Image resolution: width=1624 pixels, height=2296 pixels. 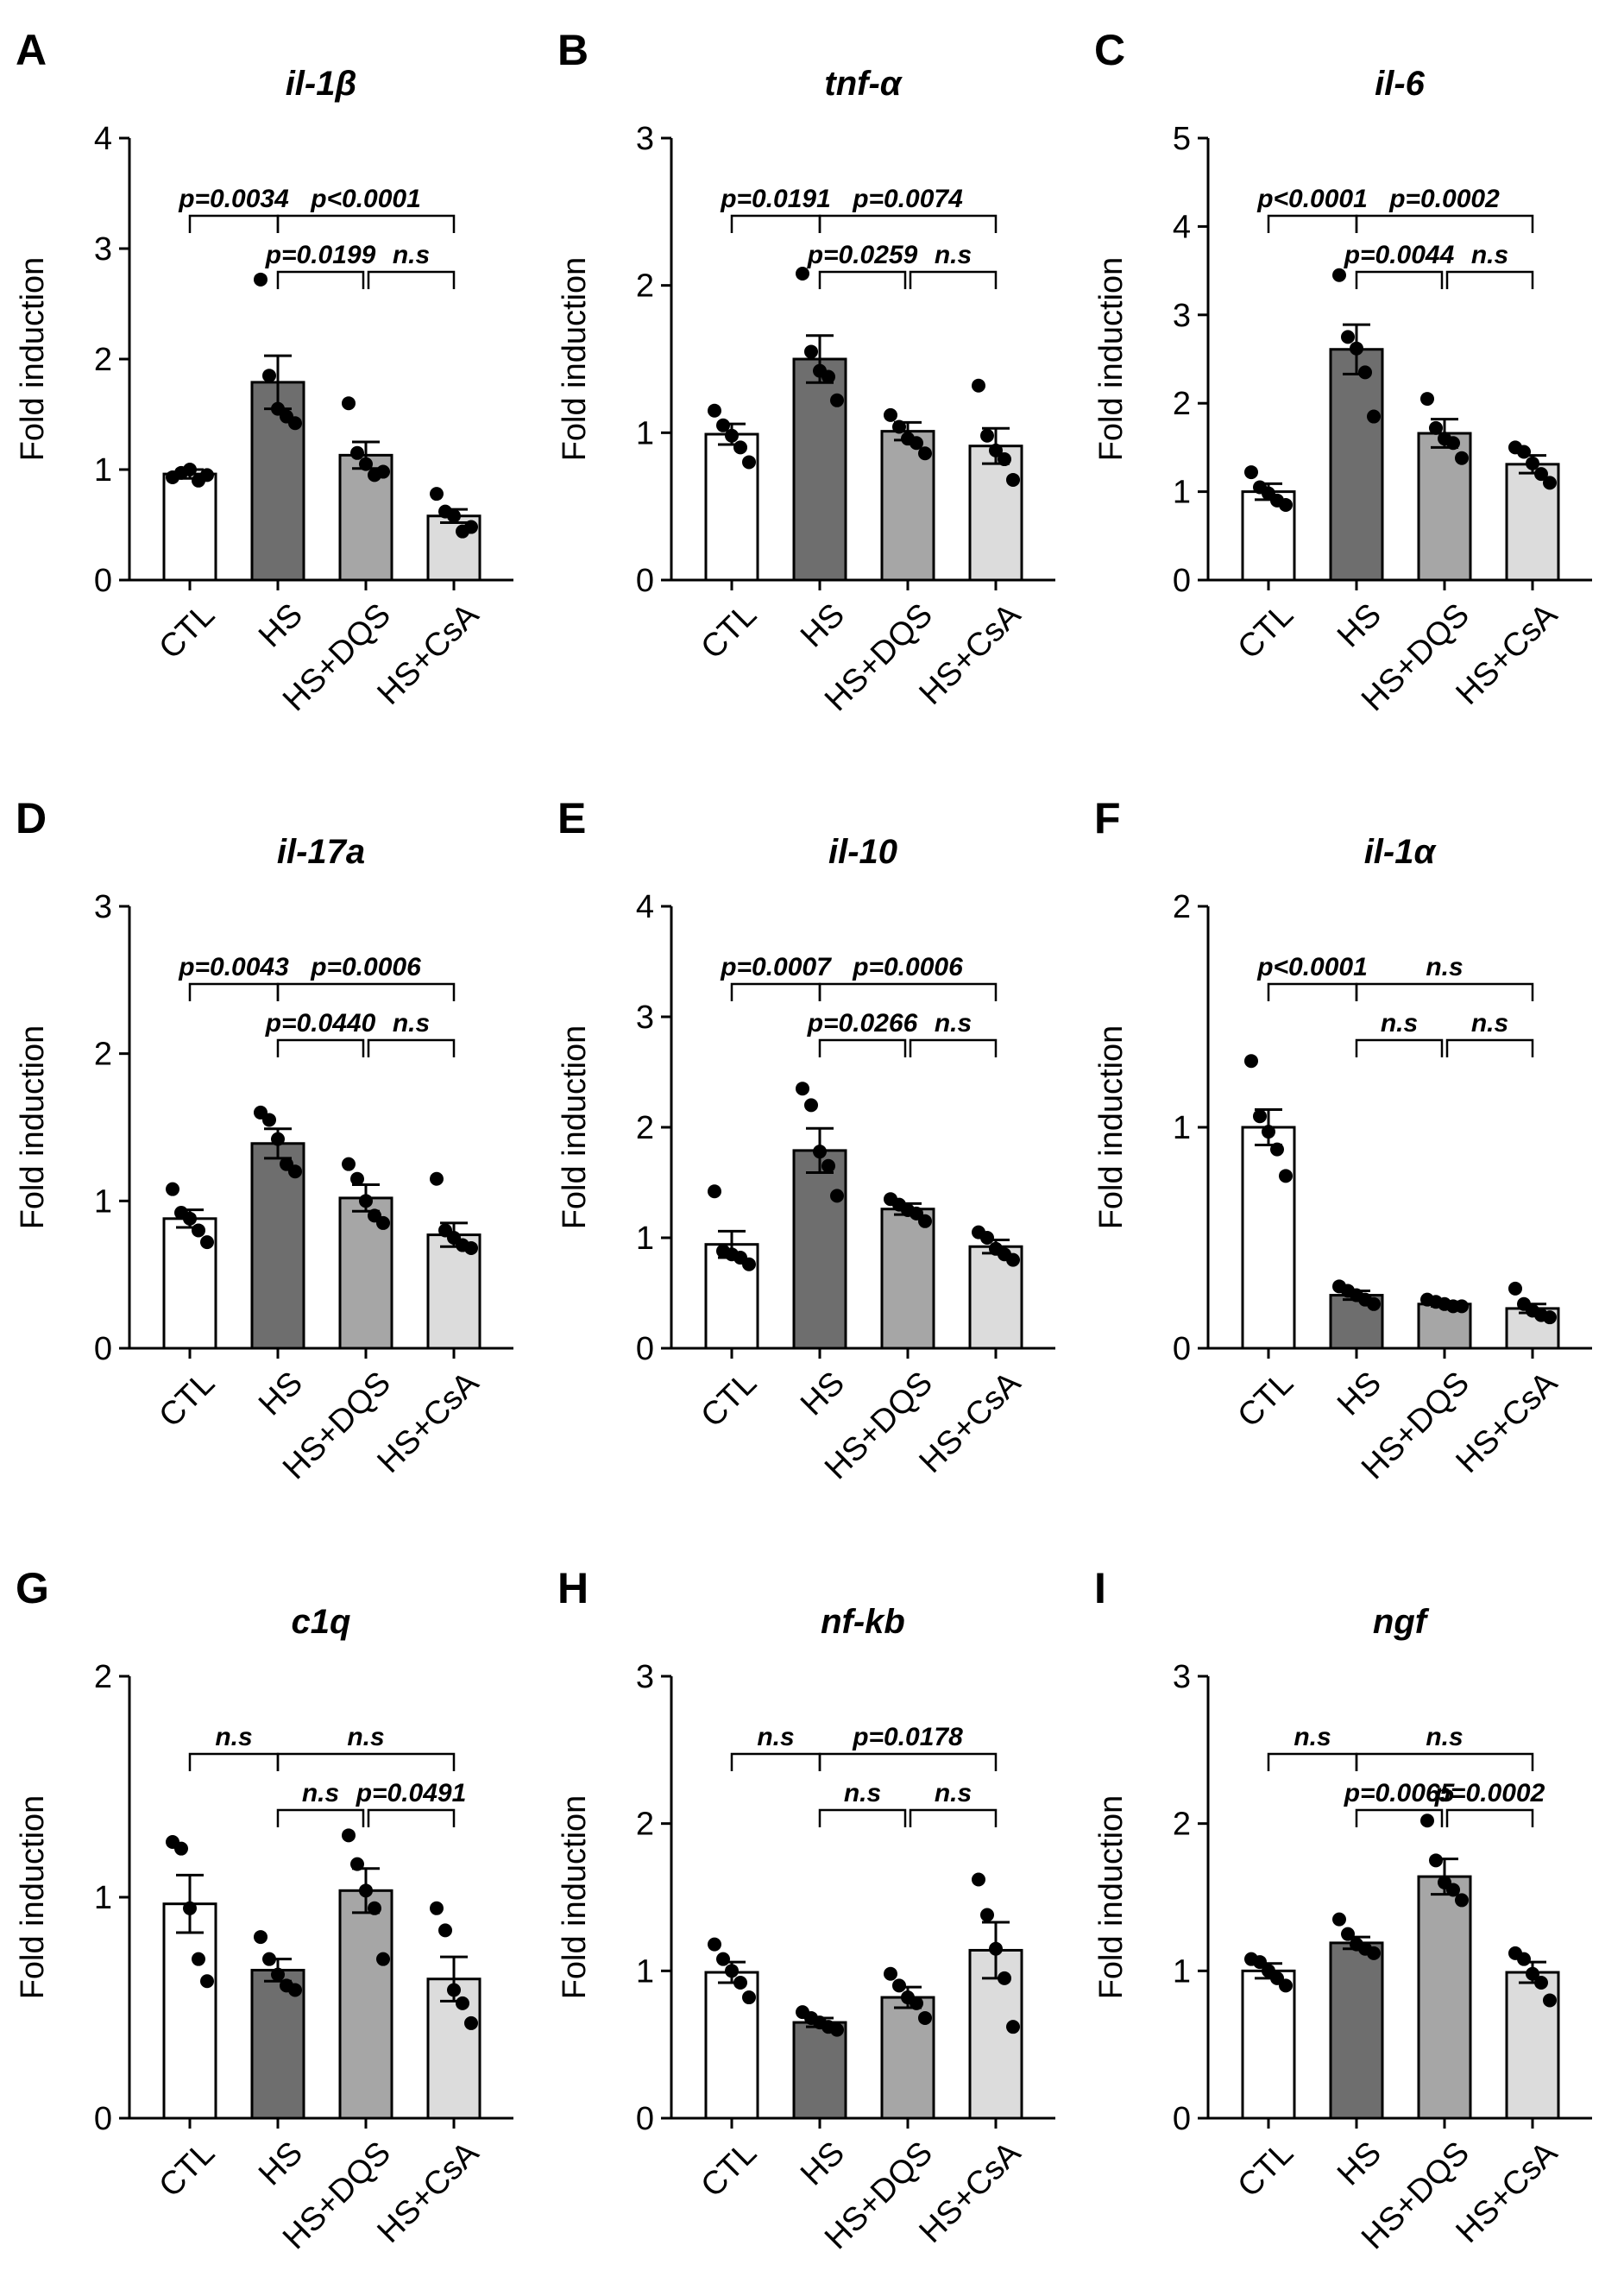 I want to click on panel-title: nf-kb, so click(x=863, y=1622).